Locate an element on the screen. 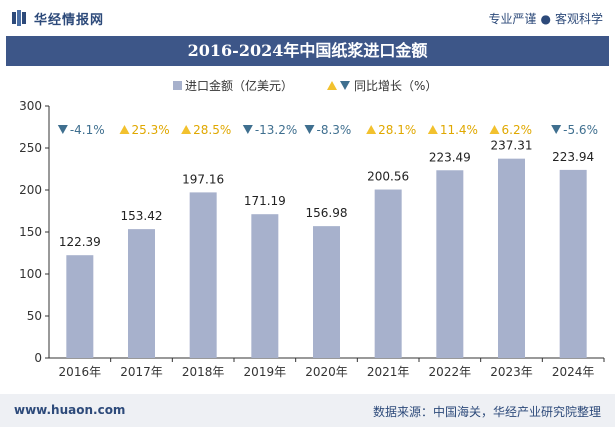 This screenshot has height=427, width=615. y-tick-label: 50 is located at coordinates (34, 316).